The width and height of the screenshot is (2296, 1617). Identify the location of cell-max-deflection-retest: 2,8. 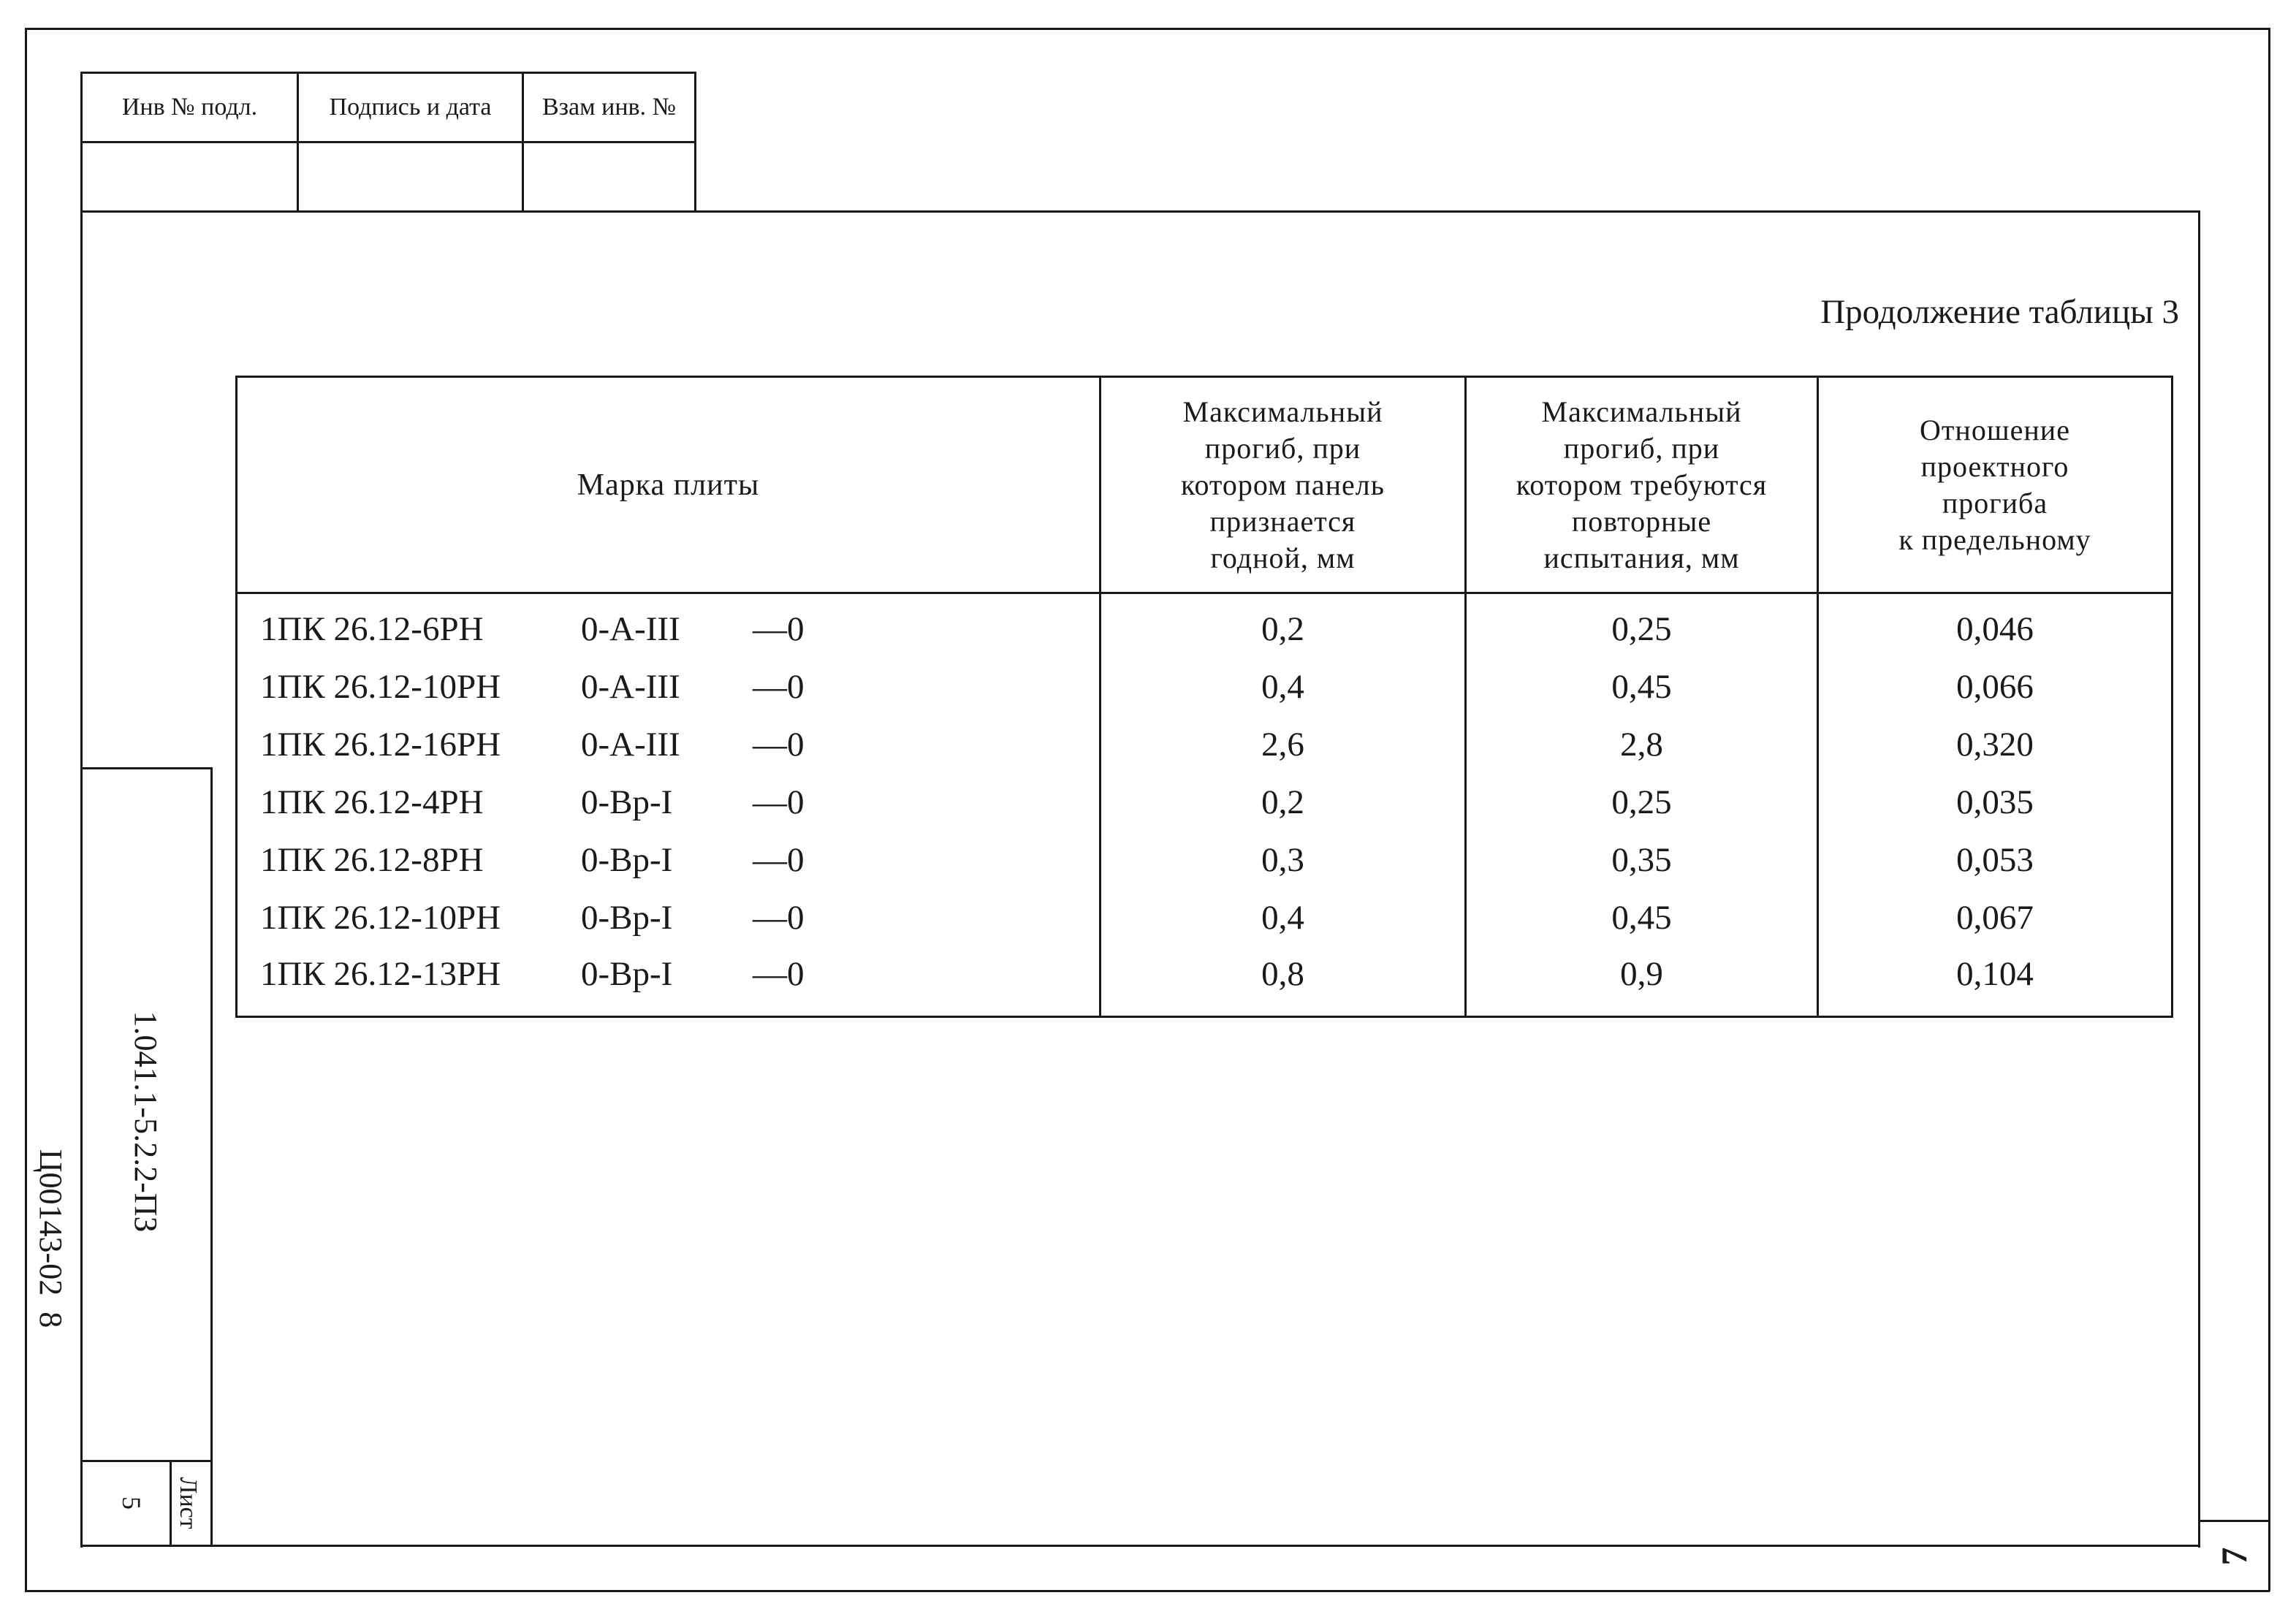
(1642, 745).